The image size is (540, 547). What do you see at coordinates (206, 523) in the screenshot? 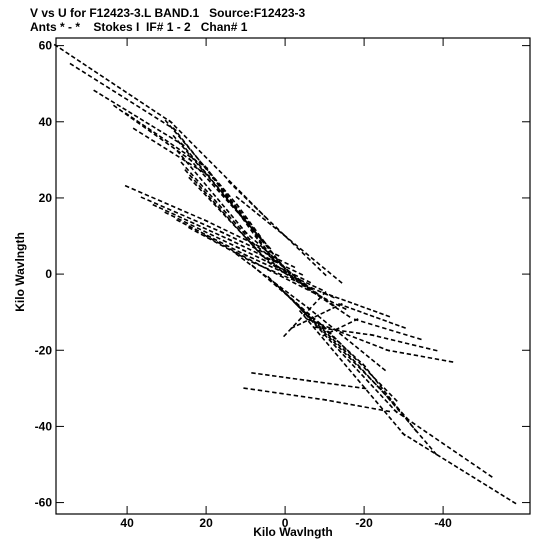
I see `x-tick-label: 20` at bounding box center [206, 523].